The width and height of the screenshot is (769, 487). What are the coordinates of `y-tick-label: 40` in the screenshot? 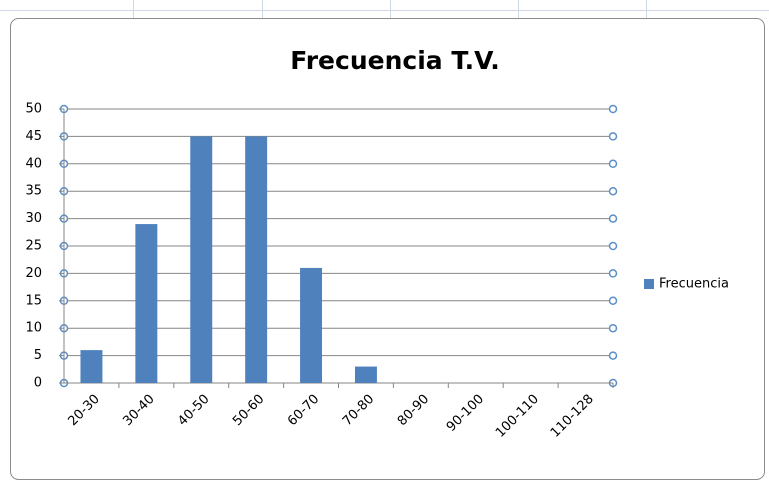 It's located at (33, 163).